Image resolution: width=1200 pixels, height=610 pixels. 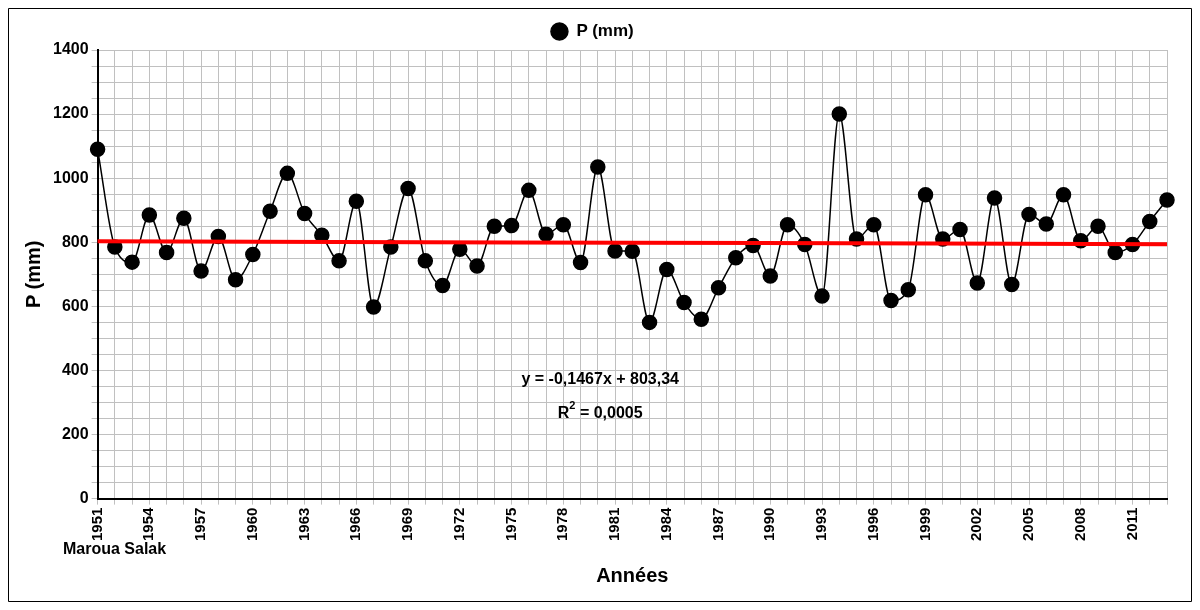 What do you see at coordinates (872, 524) in the screenshot?
I see `x-tick-label: 1996` at bounding box center [872, 524].